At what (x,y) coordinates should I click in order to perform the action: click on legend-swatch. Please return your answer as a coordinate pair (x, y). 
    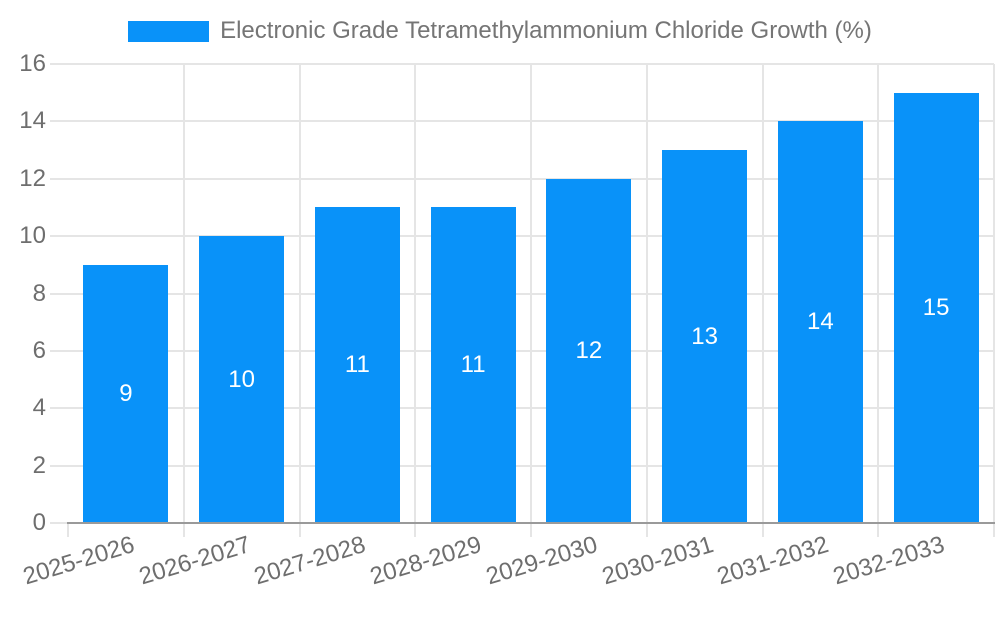
    Looking at the image, I should click on (169, 31).